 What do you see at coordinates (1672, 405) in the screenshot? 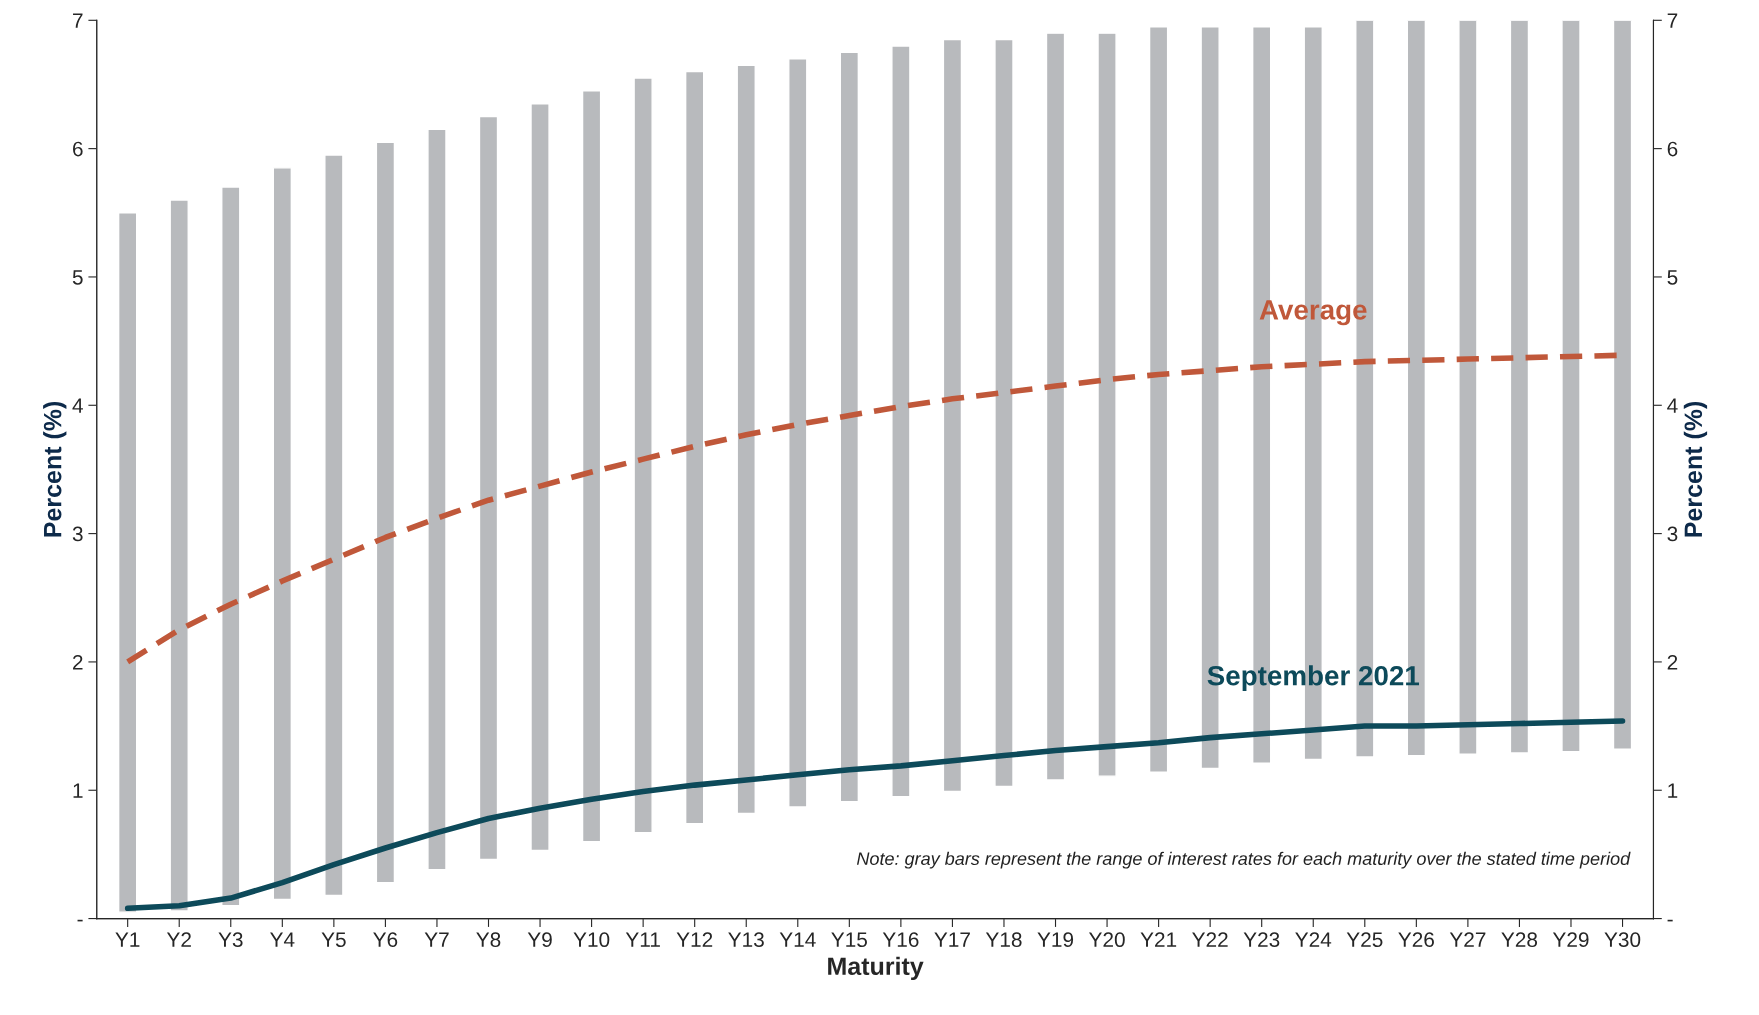
I see `y2-tick-label: 4` at bounding box center [1672, 405].